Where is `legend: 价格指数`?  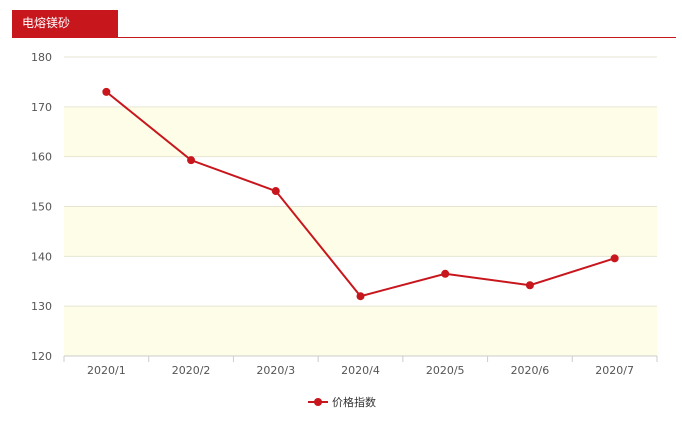 legend: 价格指数 is located at coordinates (342, 402).